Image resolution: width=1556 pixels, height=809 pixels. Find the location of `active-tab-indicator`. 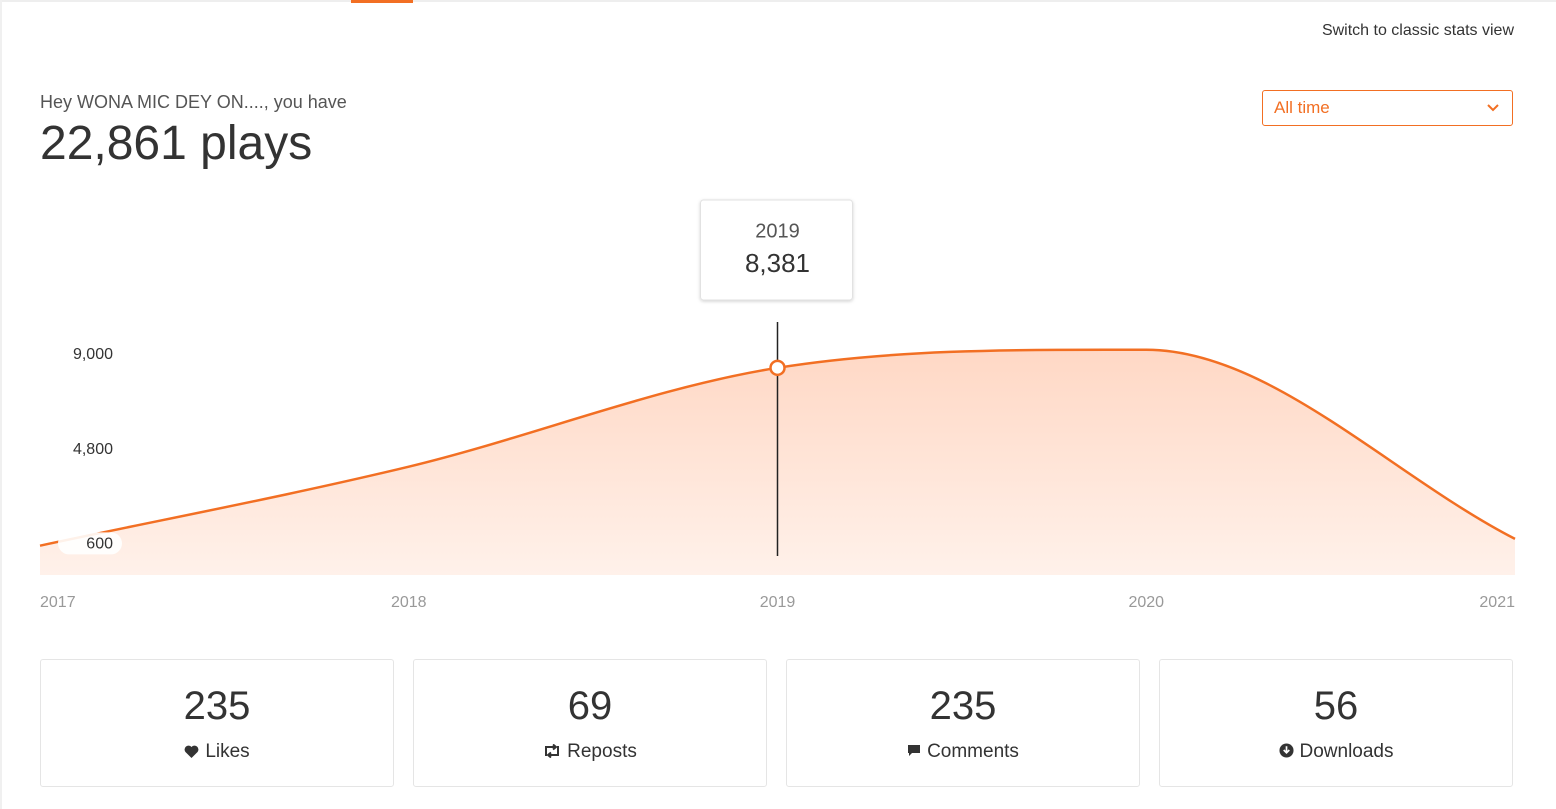

active-tab-indicator is located at coordinates (382, 1).